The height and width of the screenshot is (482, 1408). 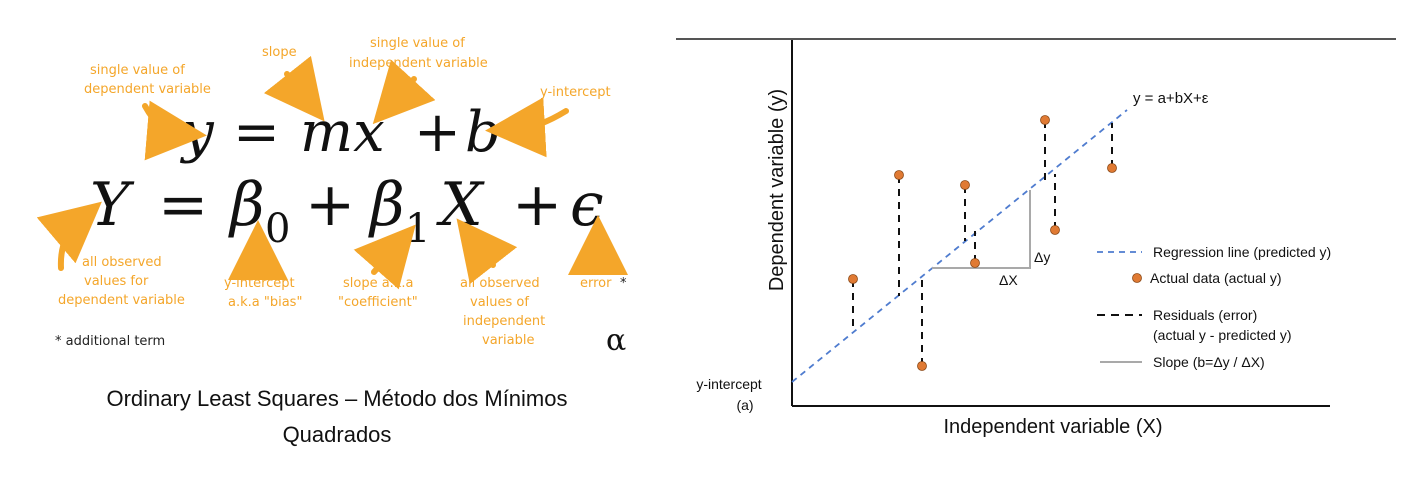 What do you see at coordinates (147, 89) in the screenshot?
I see `annotation-dependent-single-line-2: dependent variable` at bounding box center [147, 89].